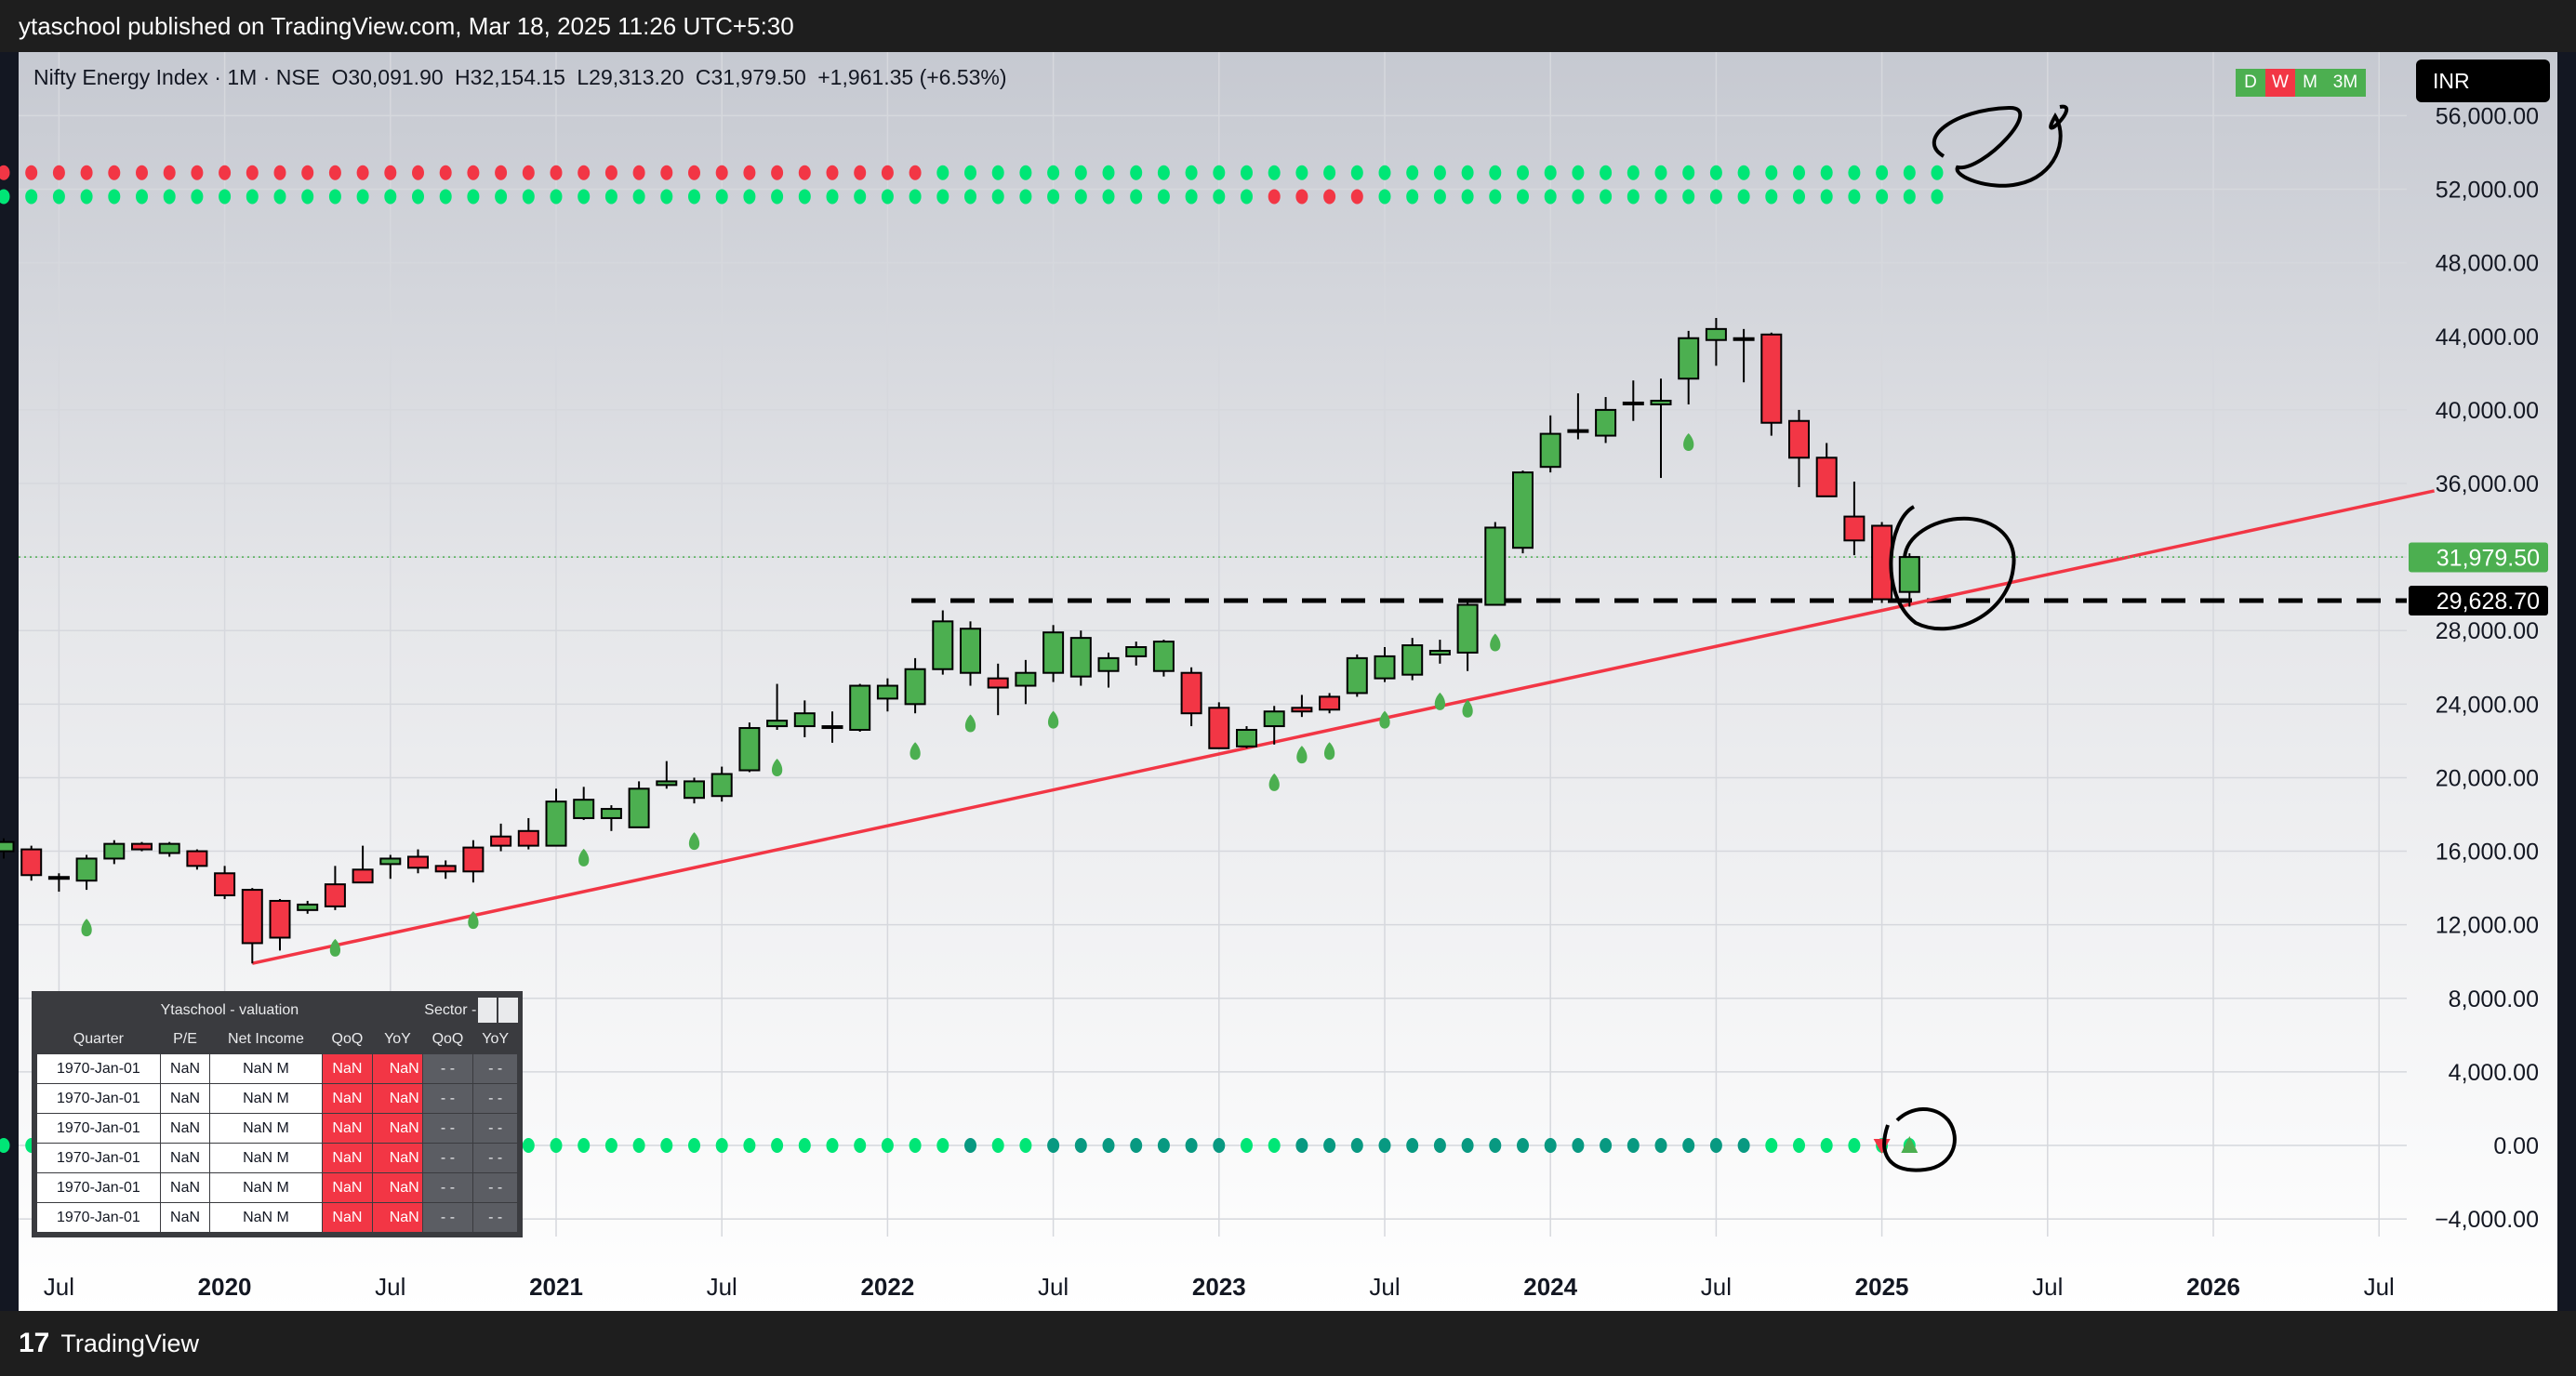 Image resolution: width=2576 pixels, height=1376 pixels. I want to click on annotation-circle-mid, so click(1952, 568).